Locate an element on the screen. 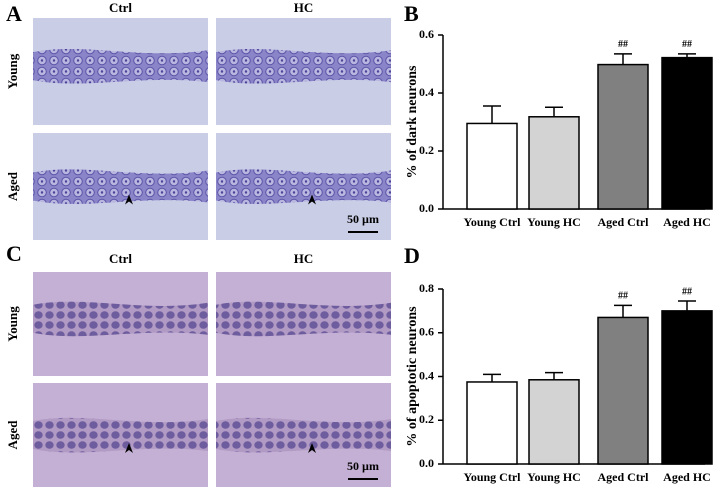  y-axis-label: % of apoptotic neurons is located at coordinates (412, 376).